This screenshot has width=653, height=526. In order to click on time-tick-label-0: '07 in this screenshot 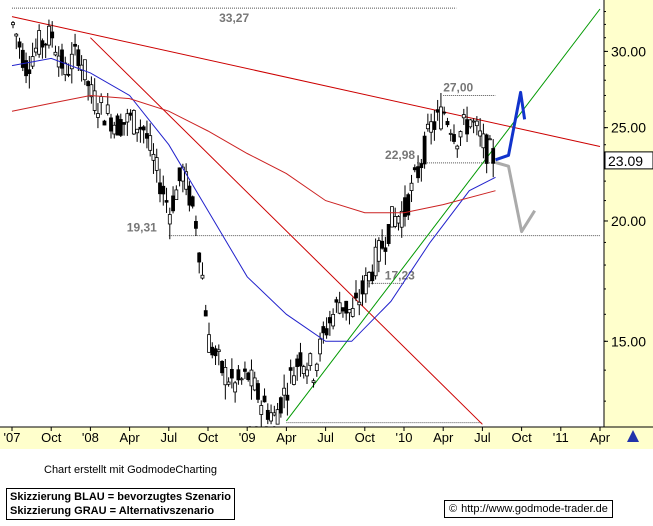, I will do `click(12, 437)`.